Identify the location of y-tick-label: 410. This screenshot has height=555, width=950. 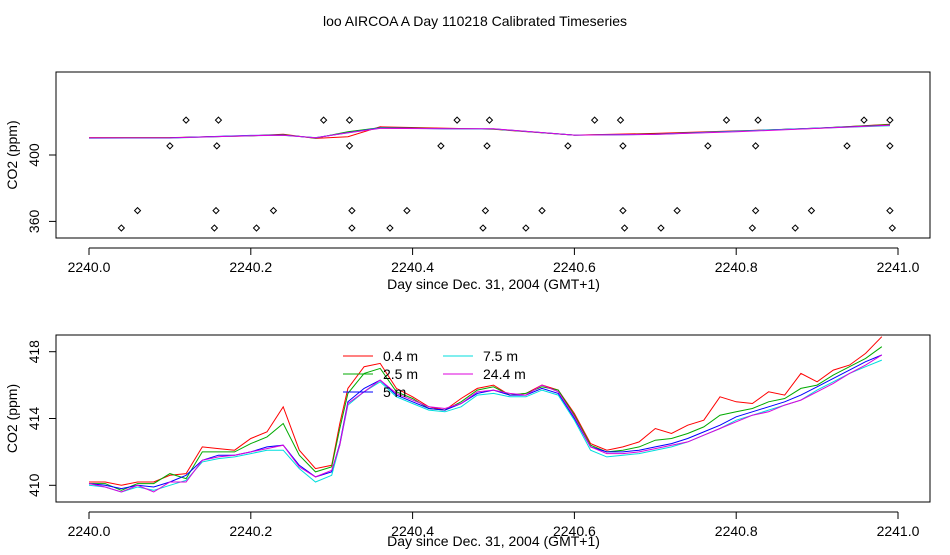
(34, 485).